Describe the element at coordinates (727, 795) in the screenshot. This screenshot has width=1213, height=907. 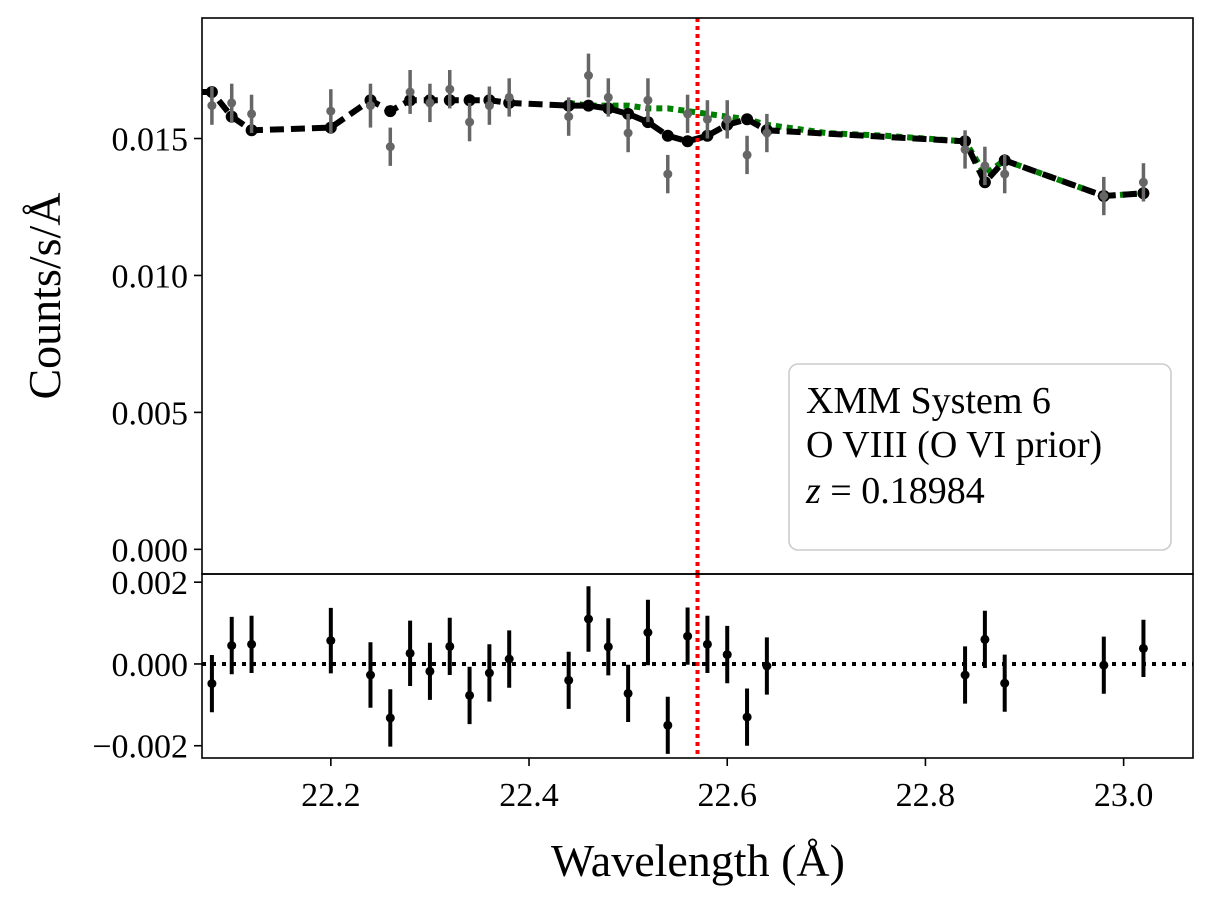
I see `x-tick-label: 22.6` at that location.